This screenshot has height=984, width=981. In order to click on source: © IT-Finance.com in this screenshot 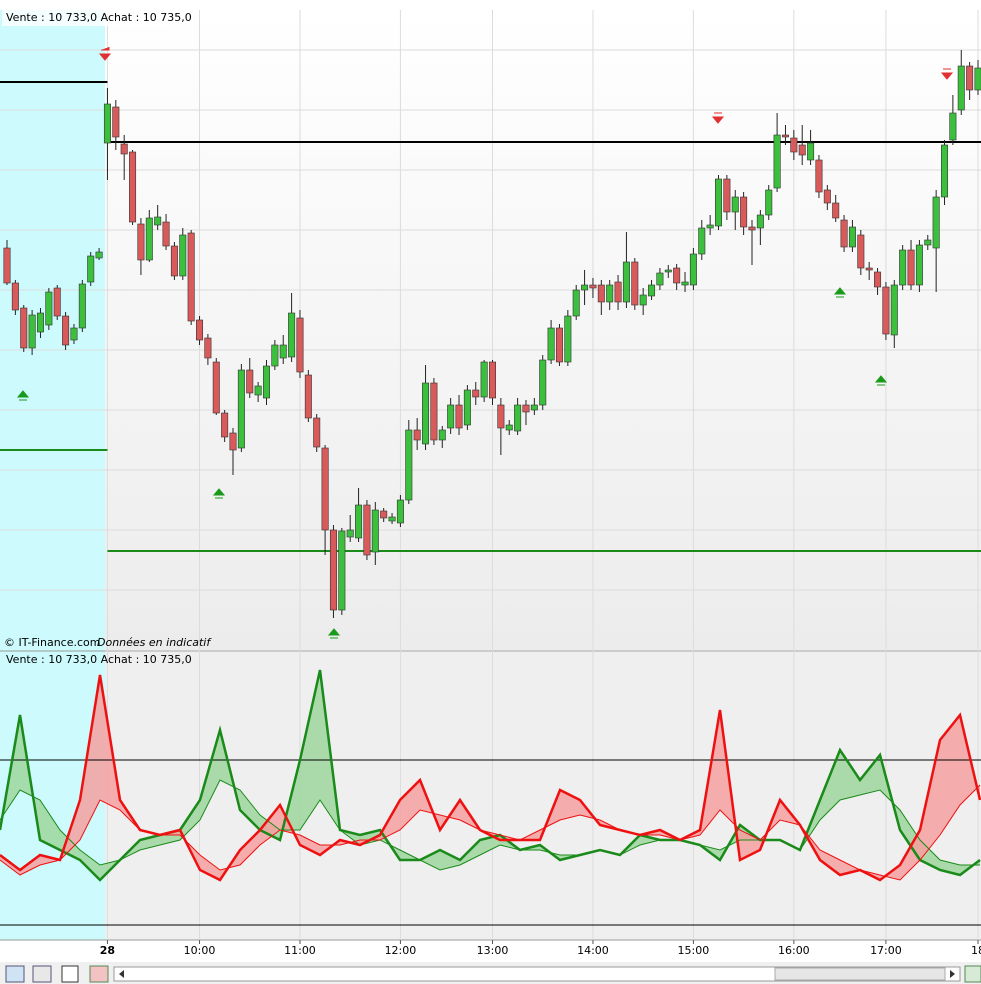, I will do `click(52, 642)`.